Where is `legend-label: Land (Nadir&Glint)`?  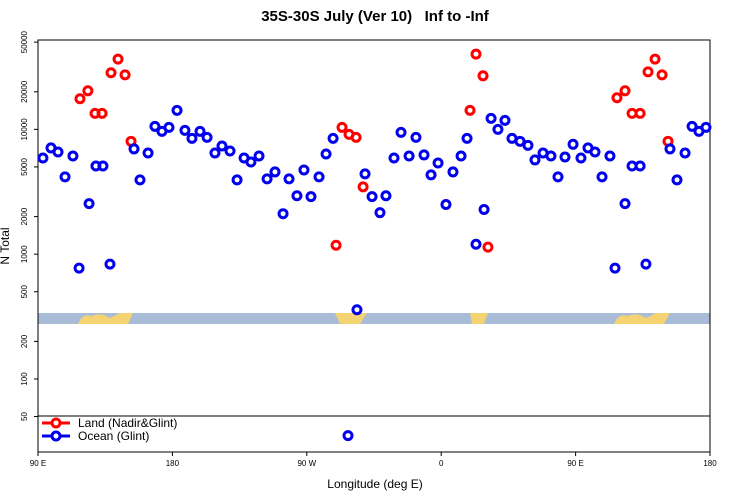
legend-label: Land (Nadir&Glint) is located at coordinates (127, 423).